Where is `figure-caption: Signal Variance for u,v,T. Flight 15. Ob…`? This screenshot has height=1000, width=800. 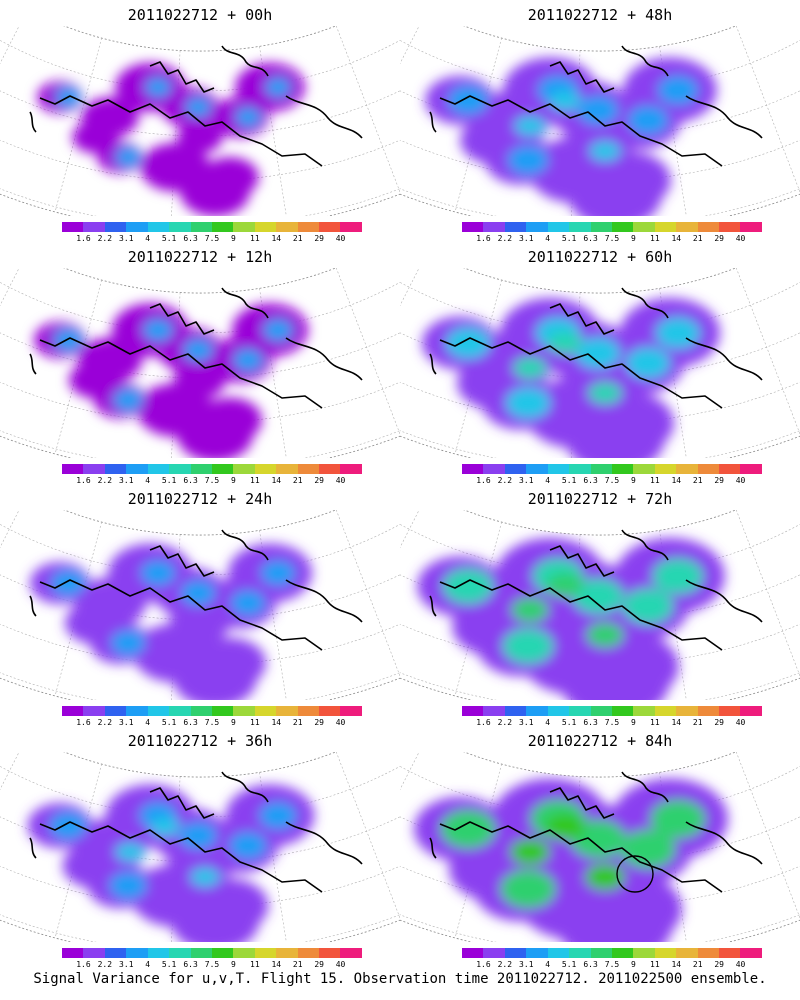
figure-caption: Signal Variance for u,v,T. Flight 15. Ob… is located at coordinates (400, 979).